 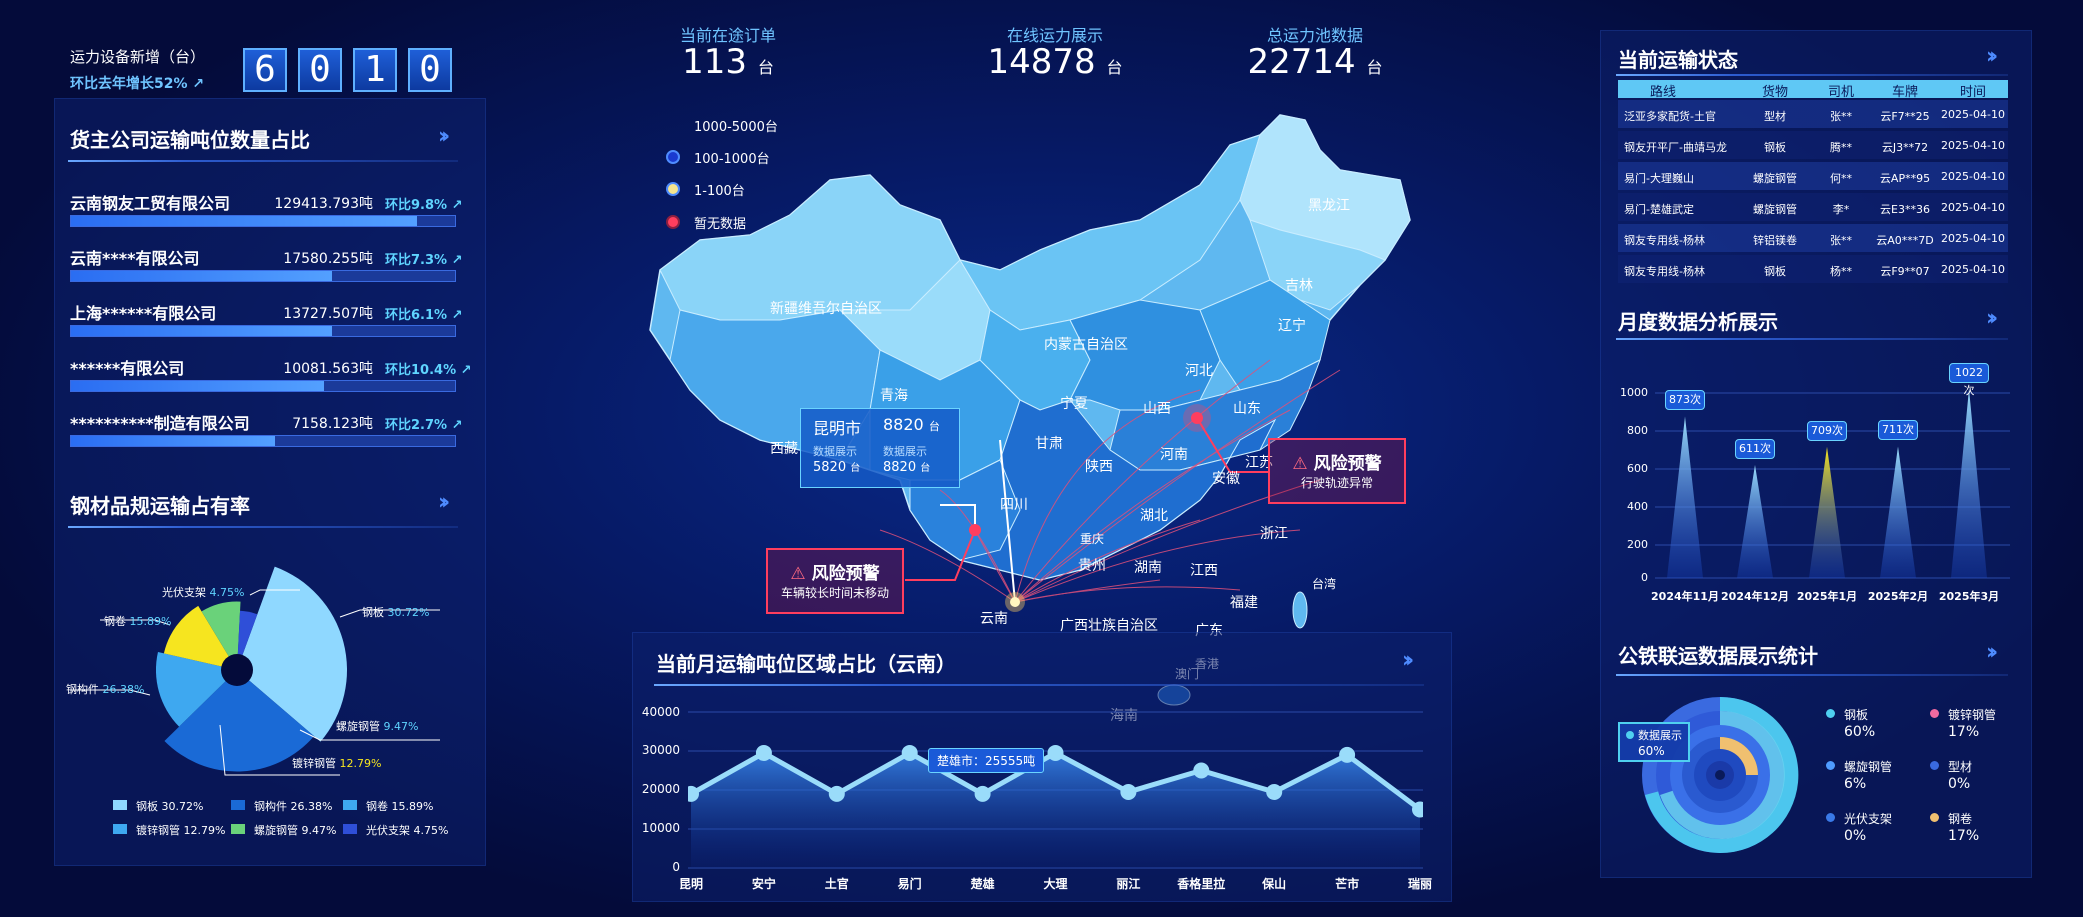 What do you see at coordinates (150, 203) in the screenshot?
I see `company-name: 云南钢友工贸有限公司` at bounding box center [150, 203].